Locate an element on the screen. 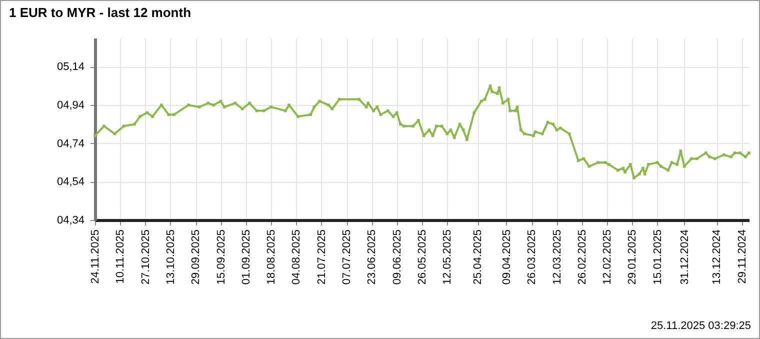 The height and width of the screenshot is (339, 760). x-tick-label: 07.07.2025 is located at coordinates (347, 257).